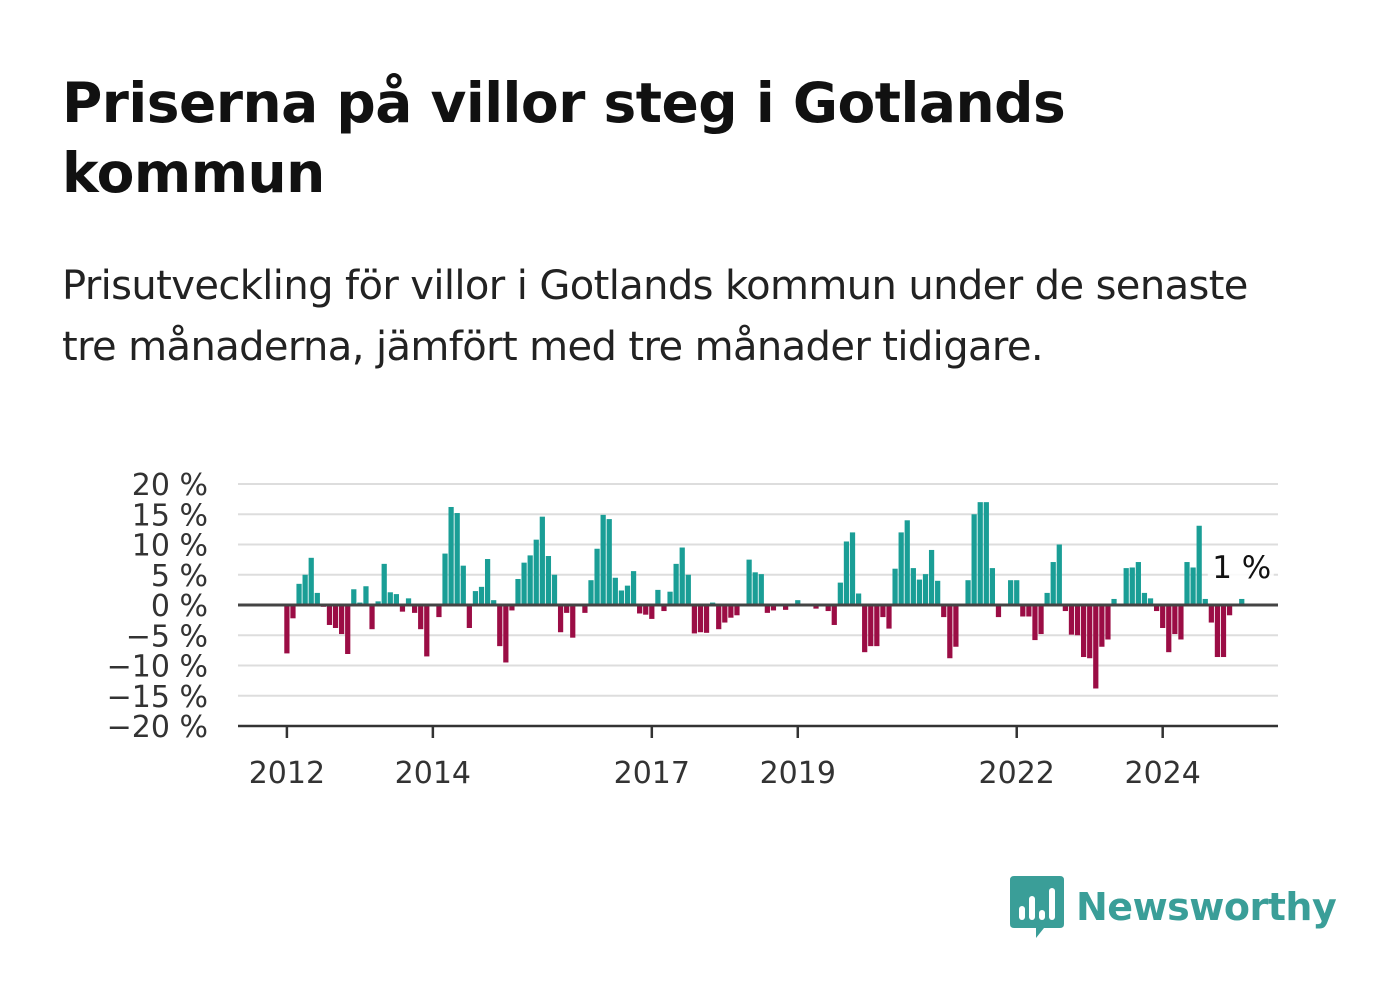 Image resolution: width=1382 pixels, height=999 pixels. Describe the element at coordinates (1173, 907) in the screenshot. I see `brand: Newsworthy` at that location.